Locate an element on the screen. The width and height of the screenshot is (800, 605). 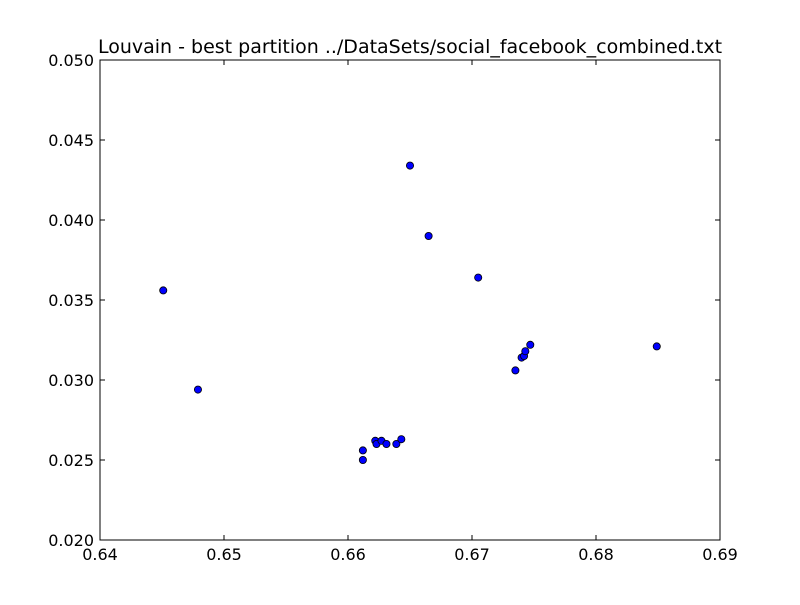
y-tick-label: 0.020 is located at coordinates (71, 540).